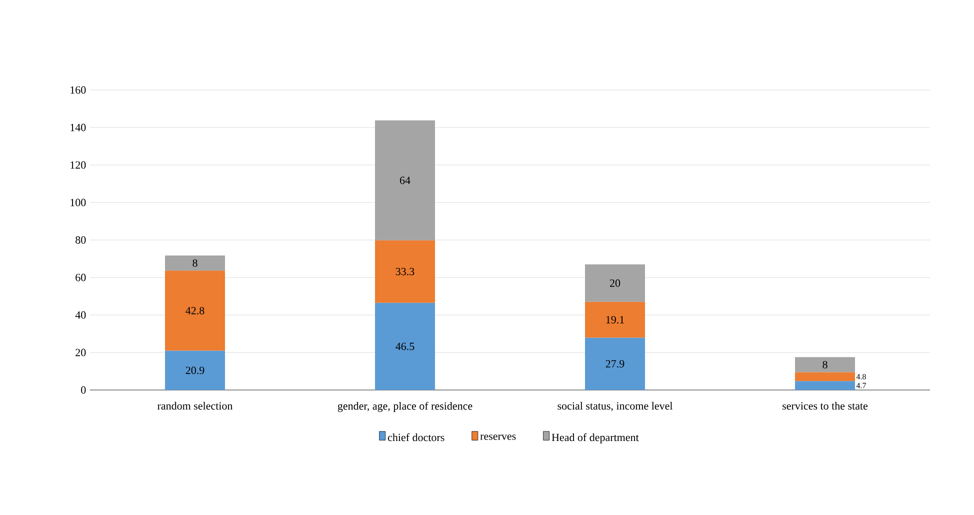 This screenshot has height=515, width=974. I want to click on y-tick-label: 120, so click(78, 165).